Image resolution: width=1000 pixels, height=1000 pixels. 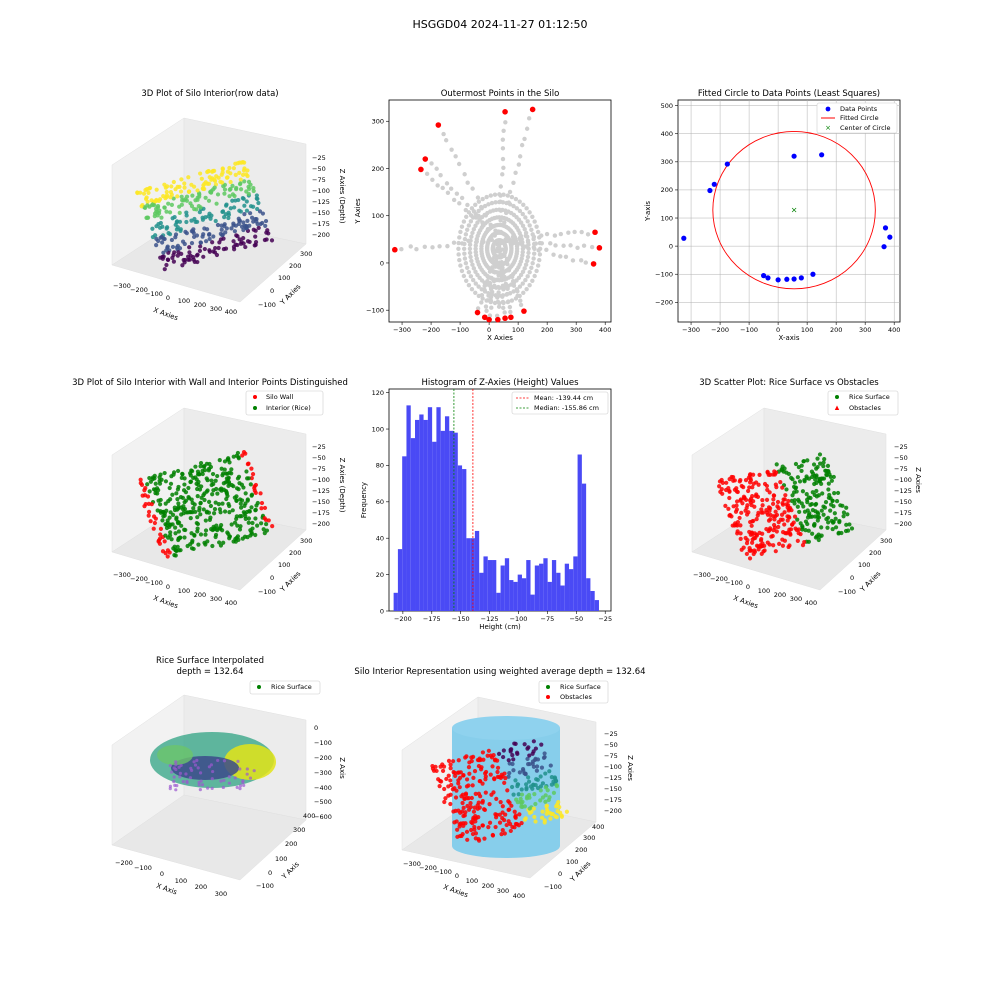 I want to click on panel-interpolated-legend: Rice Surface, so click(x=285, y=687).